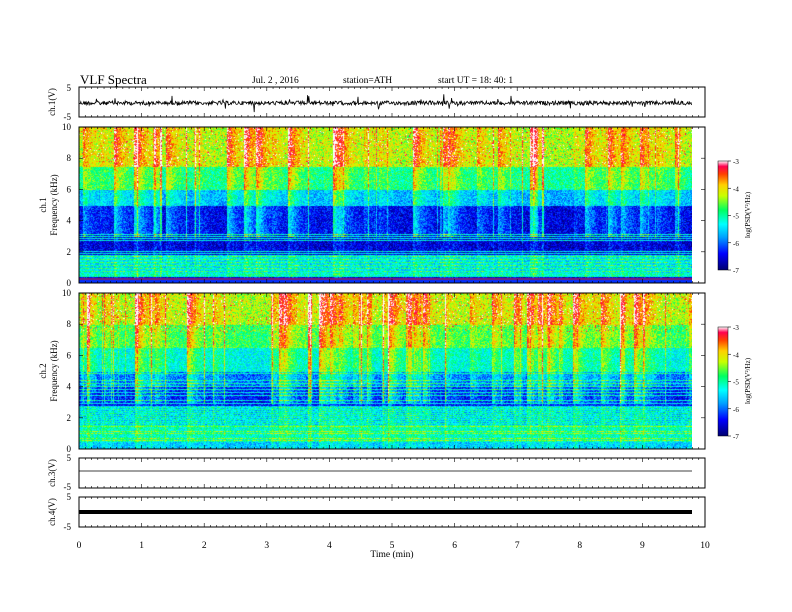  I want to click on x-axis-label: Time (min), so click(391, 554).